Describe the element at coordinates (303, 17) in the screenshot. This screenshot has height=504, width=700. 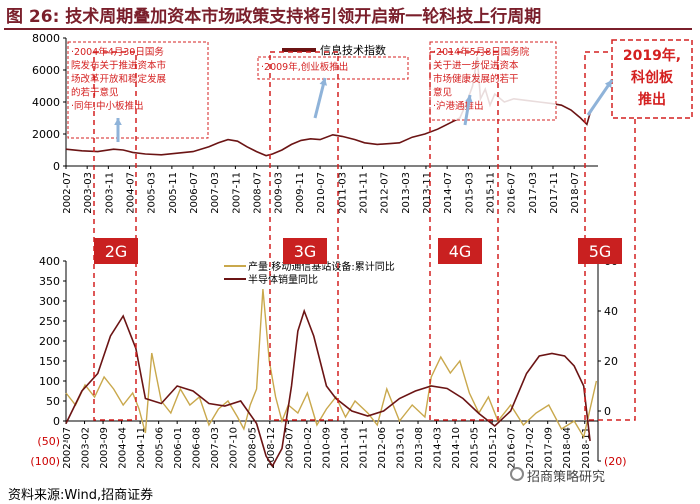
I see `figure-title-text: 技术周期叠加资本市场政策支持将引领开启新一轮科技上行周期` at that location.